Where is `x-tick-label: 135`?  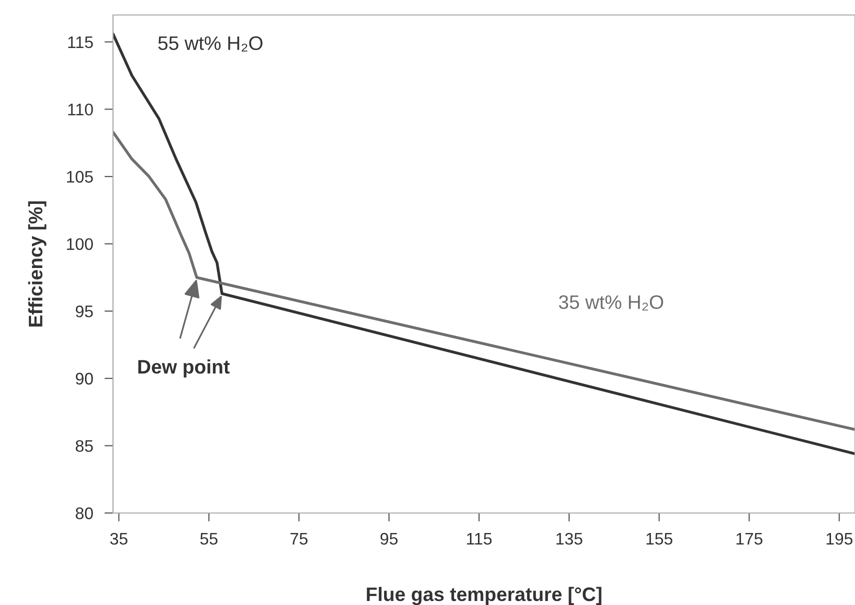 x-tick-label: 135 is located at coordinates (569, 538).